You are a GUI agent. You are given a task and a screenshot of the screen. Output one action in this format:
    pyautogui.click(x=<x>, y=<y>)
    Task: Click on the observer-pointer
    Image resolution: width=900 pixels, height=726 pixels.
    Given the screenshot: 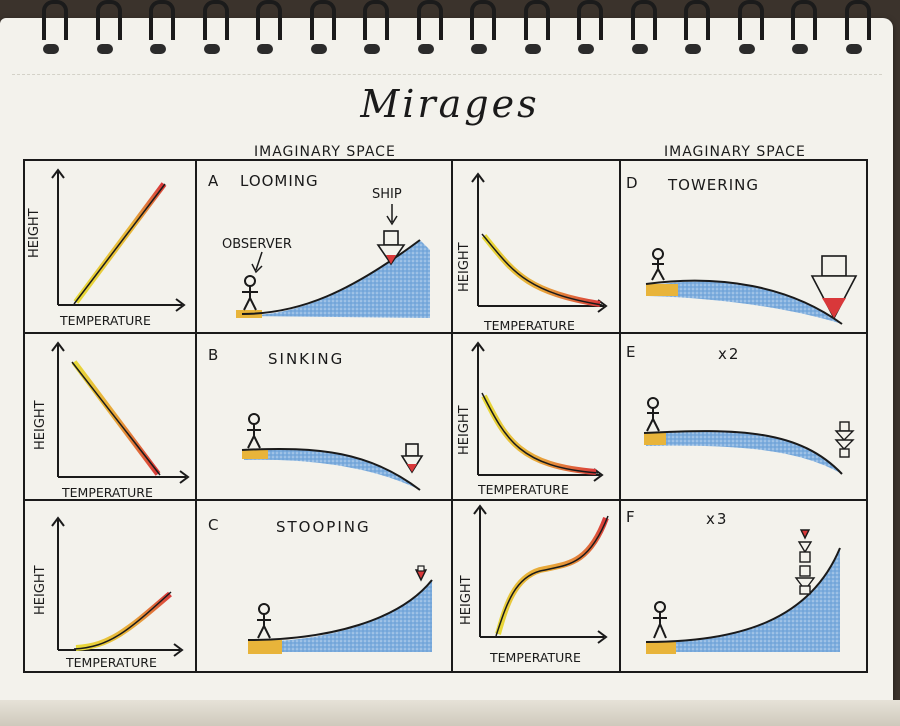 What is the action you would take?
    pyautogui.click(x=257, y=262)
    